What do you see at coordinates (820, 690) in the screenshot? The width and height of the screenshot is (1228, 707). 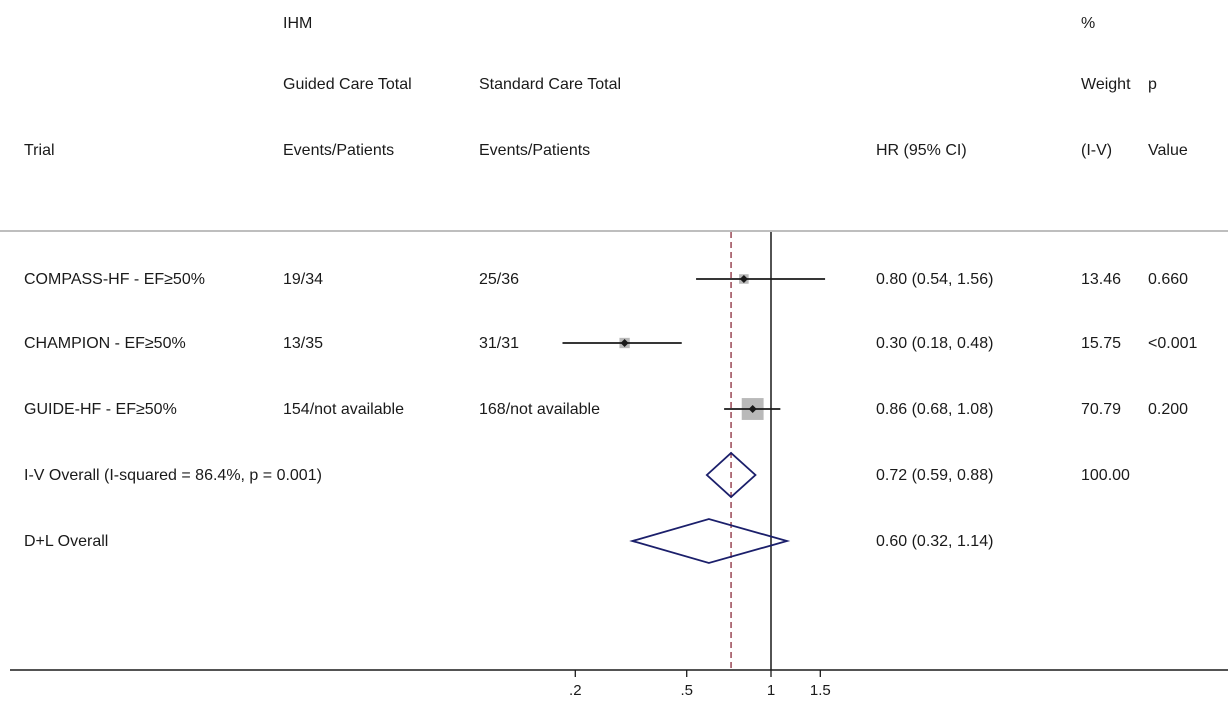 I see `x-tick-label: 1.5` at bounding box center [820, 690].